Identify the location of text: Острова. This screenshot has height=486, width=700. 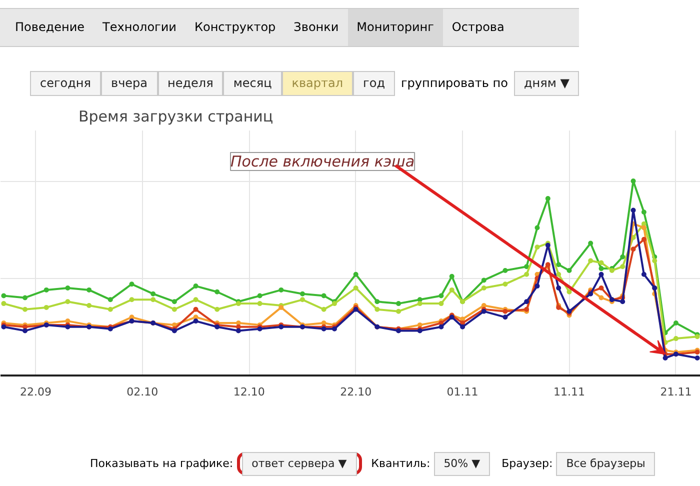
(478, 27).